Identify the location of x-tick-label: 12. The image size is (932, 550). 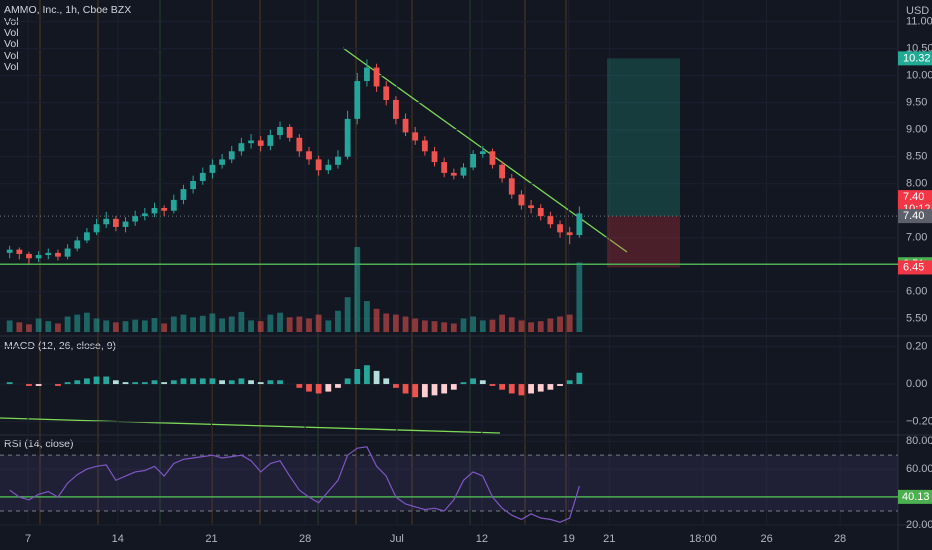
(482, 539).